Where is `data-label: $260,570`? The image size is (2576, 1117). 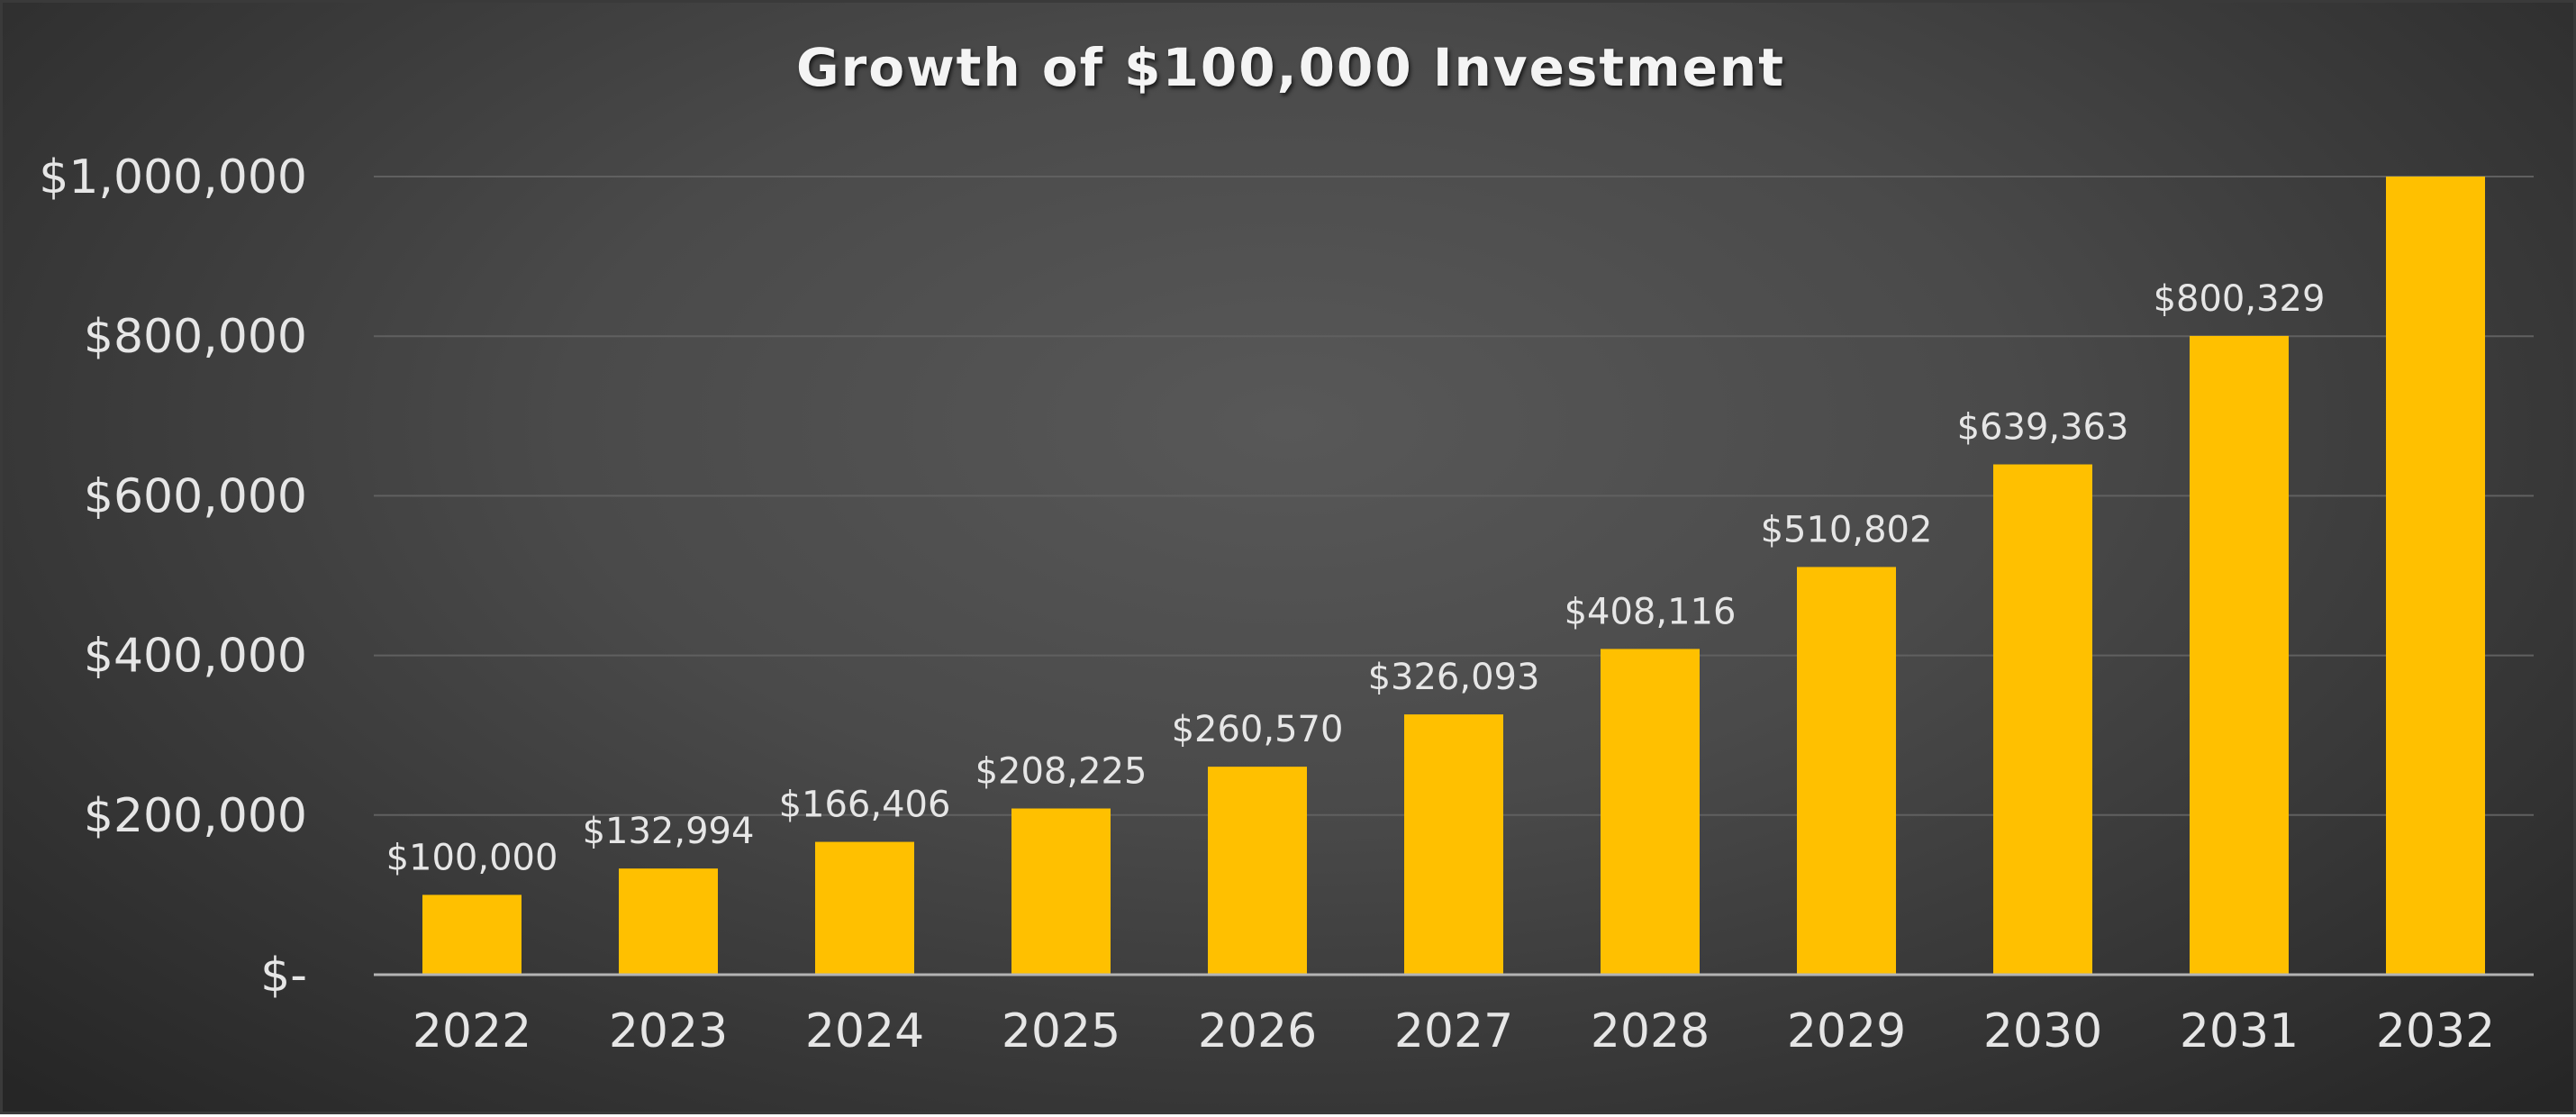
data-label: $260,570 is located at coordinates (1258, 729).